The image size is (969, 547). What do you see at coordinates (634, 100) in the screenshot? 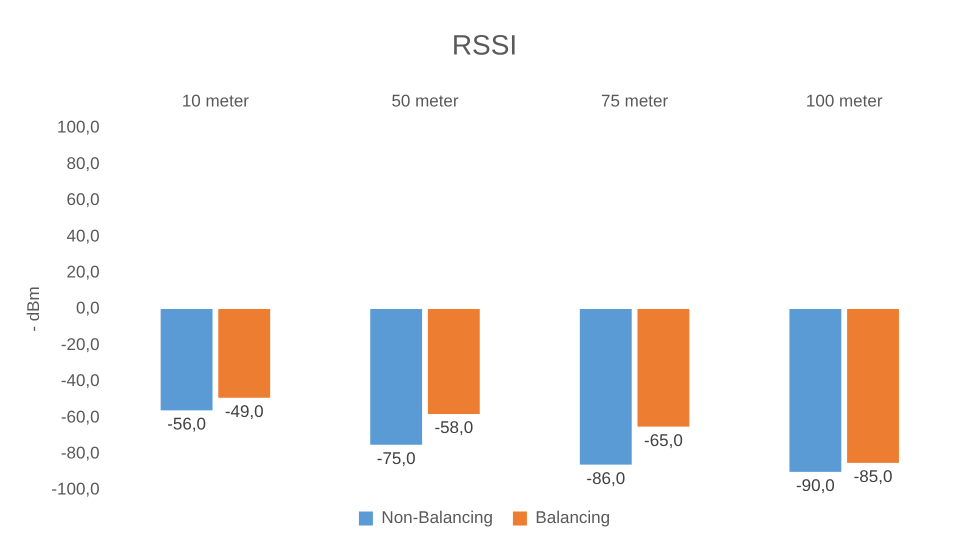
I see `x-tick-label: 75 meter` at bounding box center [634, 100].